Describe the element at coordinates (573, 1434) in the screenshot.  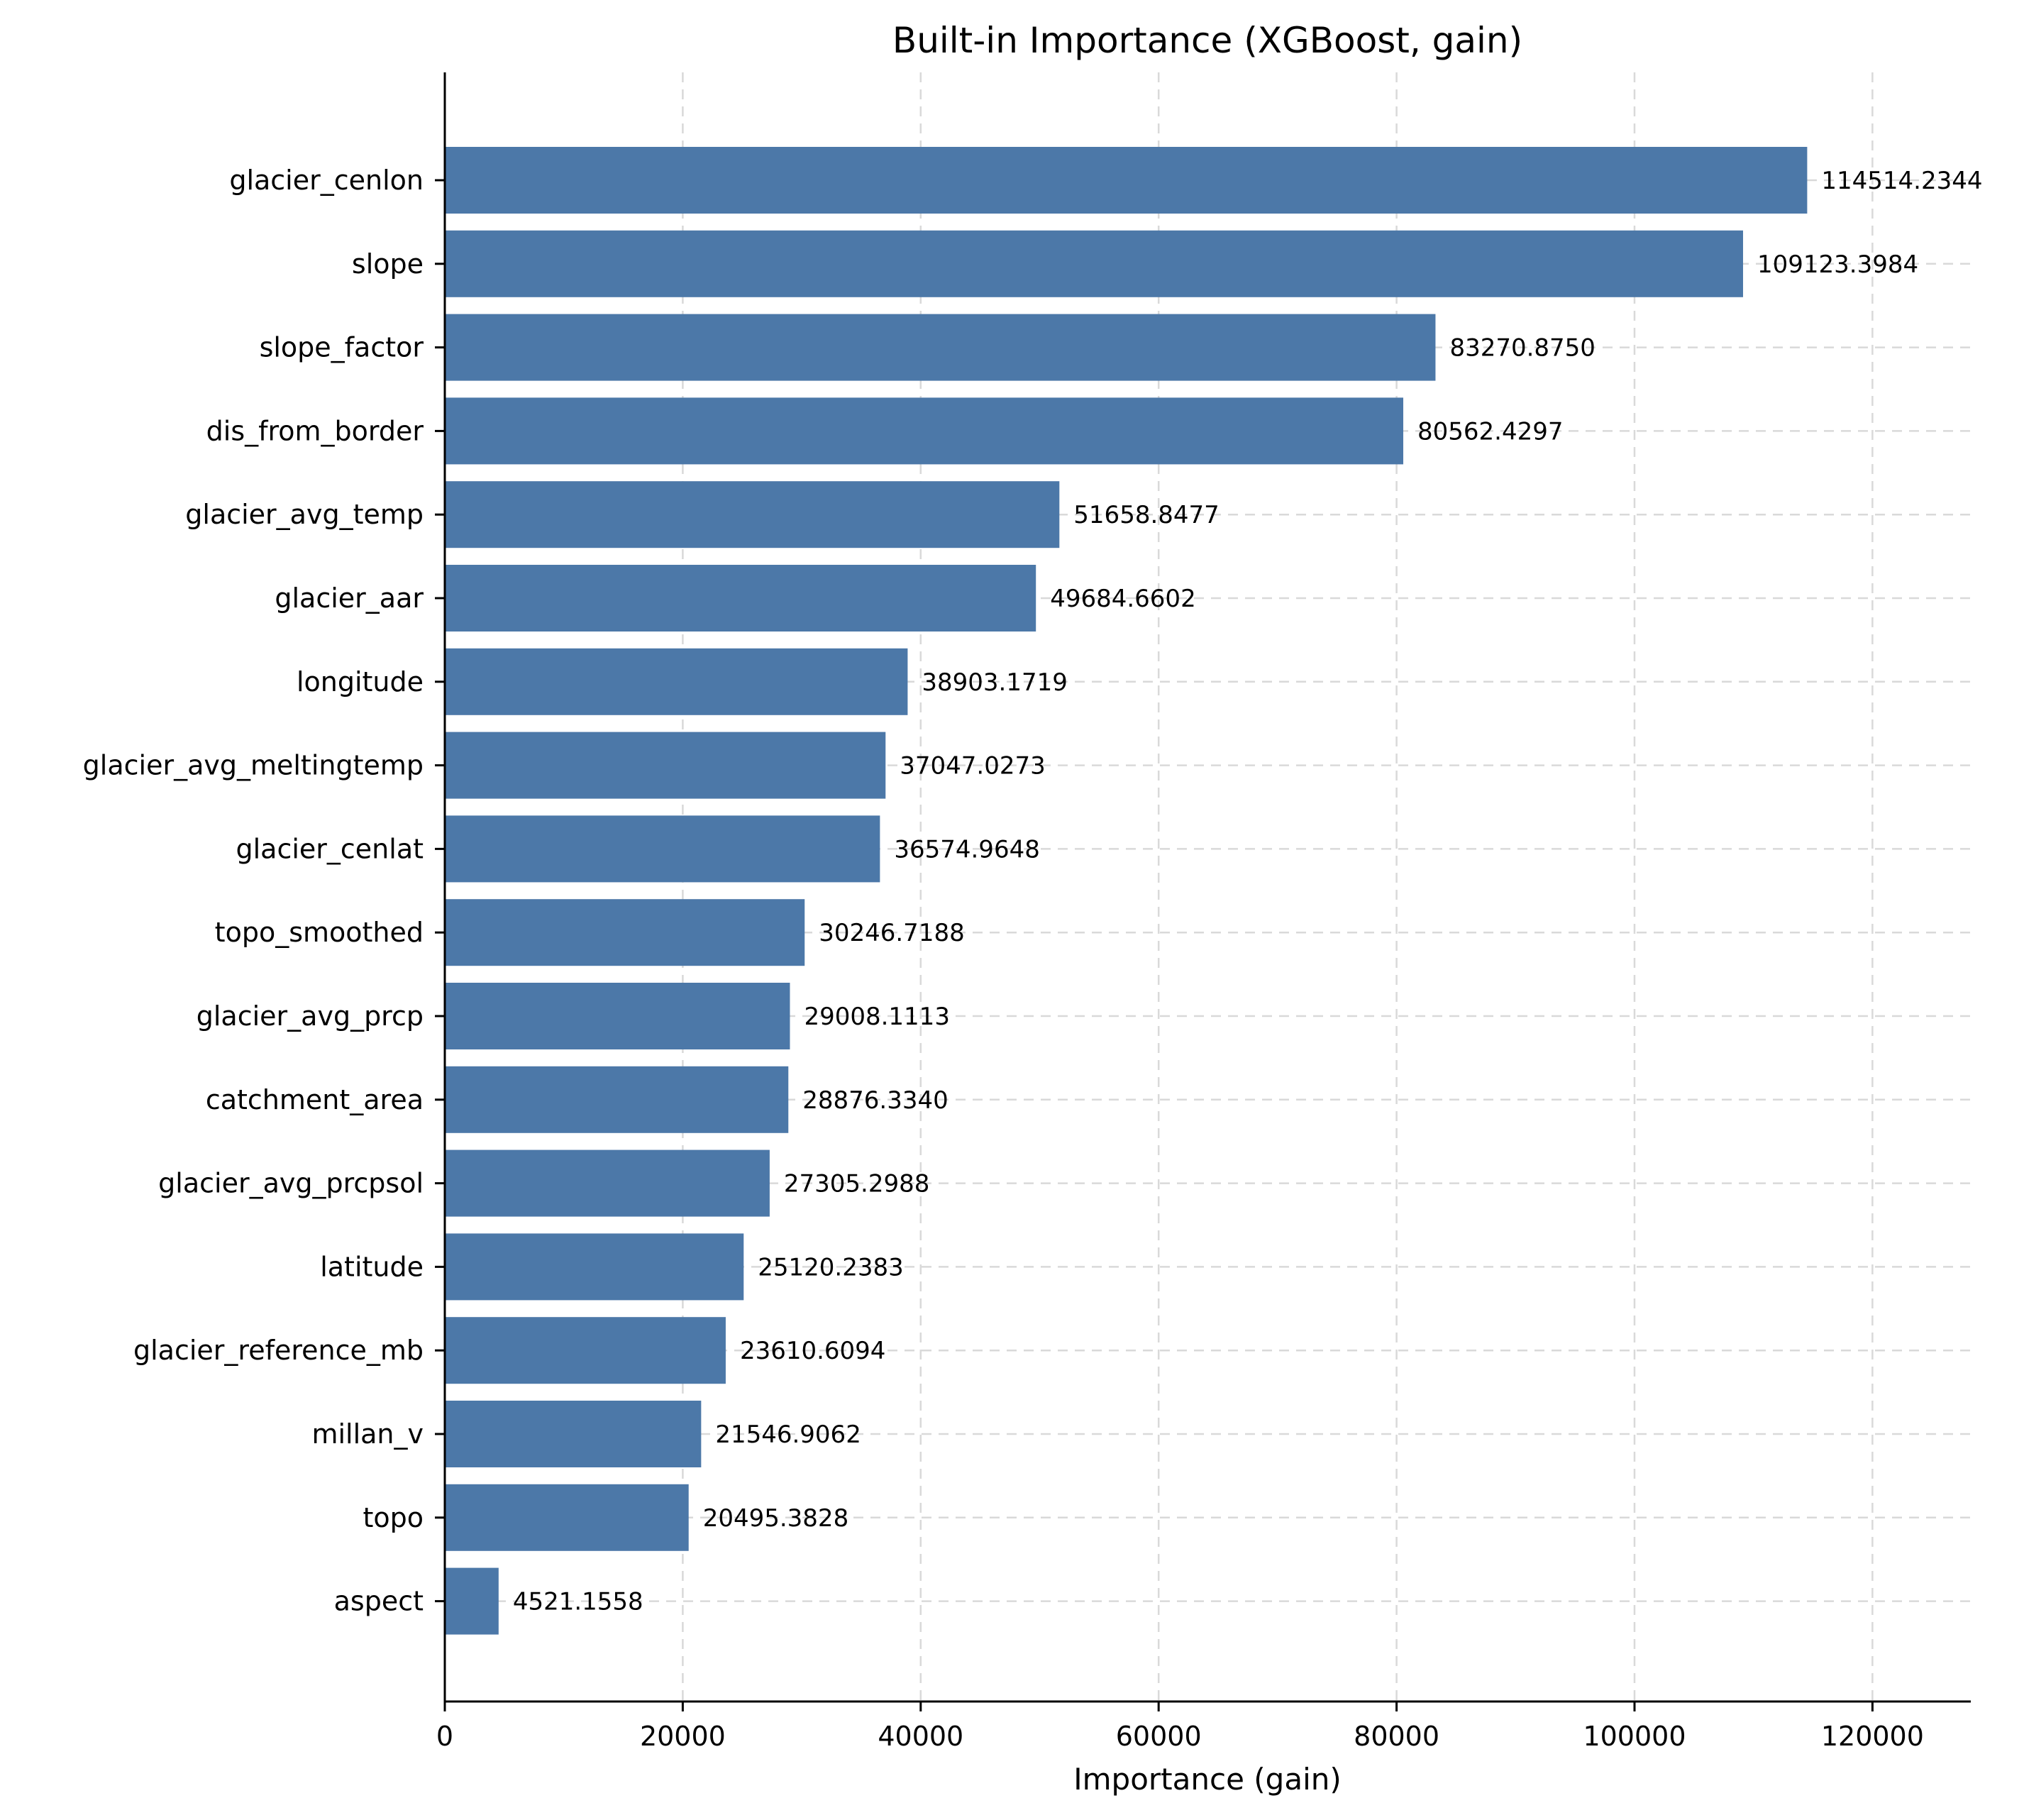
I see `bar-millan_v` at that location.